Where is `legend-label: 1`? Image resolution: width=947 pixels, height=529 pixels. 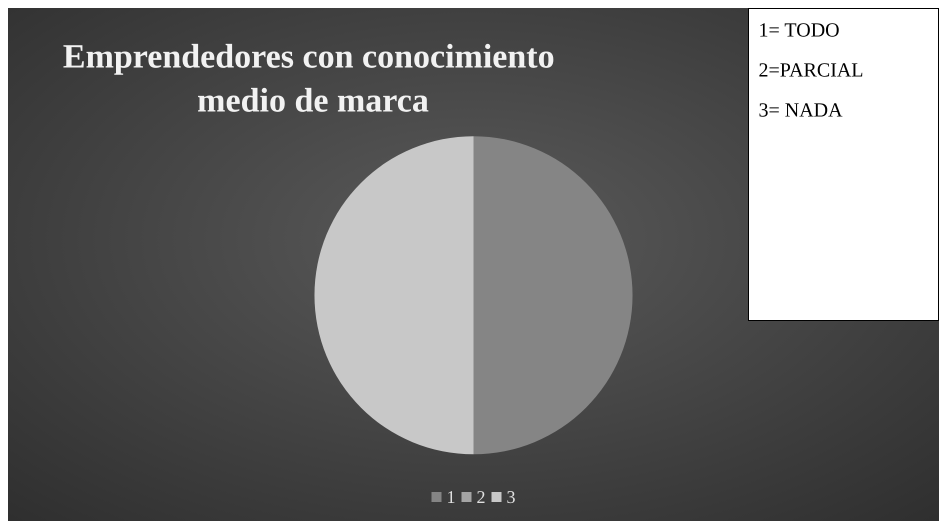
legend-label: 1 is located at coordinates (451, 497).